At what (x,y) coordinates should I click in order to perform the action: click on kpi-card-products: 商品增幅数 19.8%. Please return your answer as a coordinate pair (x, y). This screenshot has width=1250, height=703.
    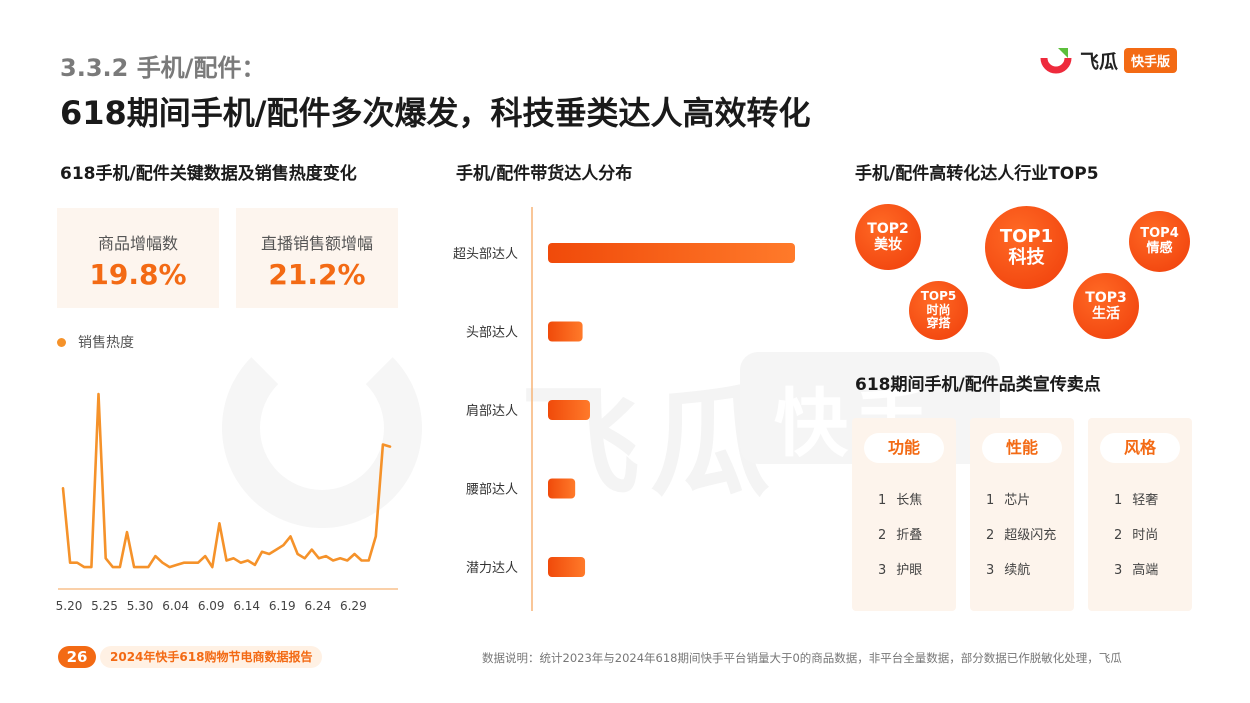
    Looking at the image, I should click on (138, 258).